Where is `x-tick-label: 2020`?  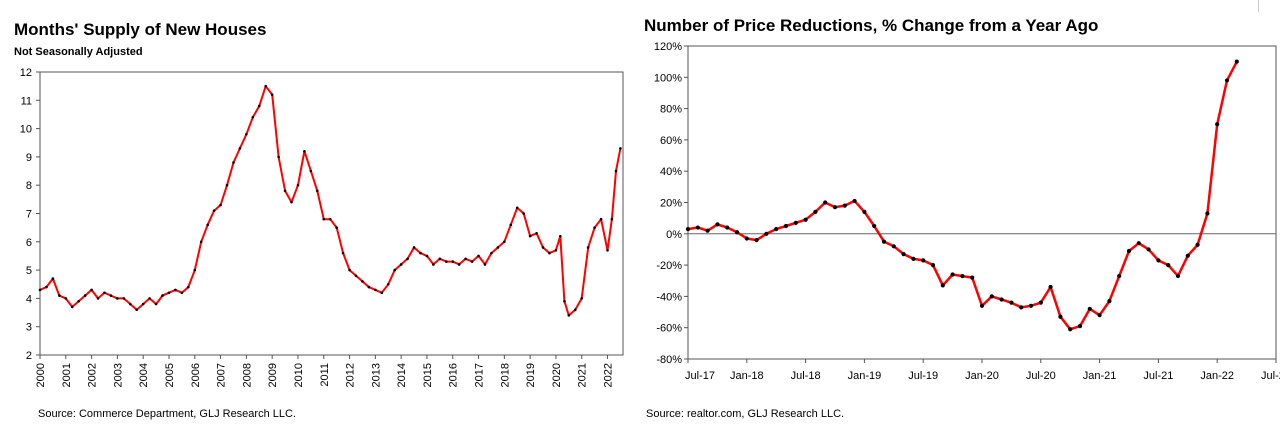
x-tick-label: 2020 is located at coordinates (557, 375).